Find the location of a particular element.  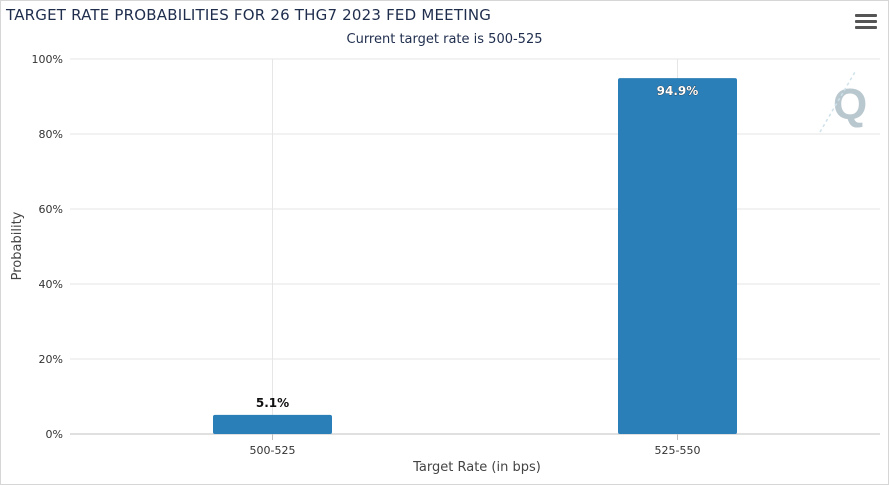

y-tick-label: 100% is located at coordinates (47, 59).